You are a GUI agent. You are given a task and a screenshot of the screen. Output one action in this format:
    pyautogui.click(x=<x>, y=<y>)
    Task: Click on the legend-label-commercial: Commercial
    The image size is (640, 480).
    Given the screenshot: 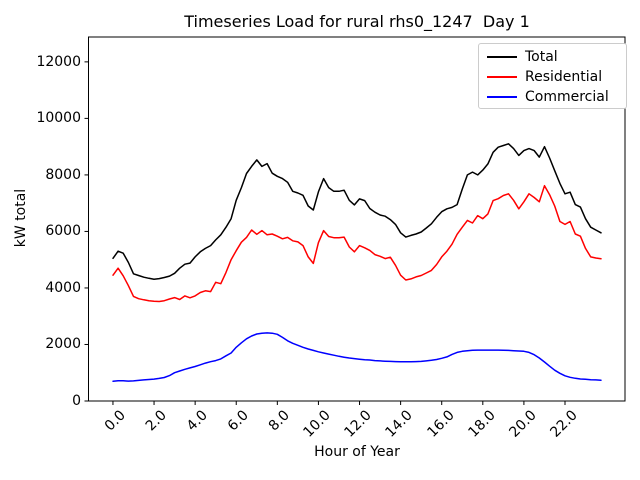 What is the action you would take?
    pyautogui.click(x=567, y=97)
    